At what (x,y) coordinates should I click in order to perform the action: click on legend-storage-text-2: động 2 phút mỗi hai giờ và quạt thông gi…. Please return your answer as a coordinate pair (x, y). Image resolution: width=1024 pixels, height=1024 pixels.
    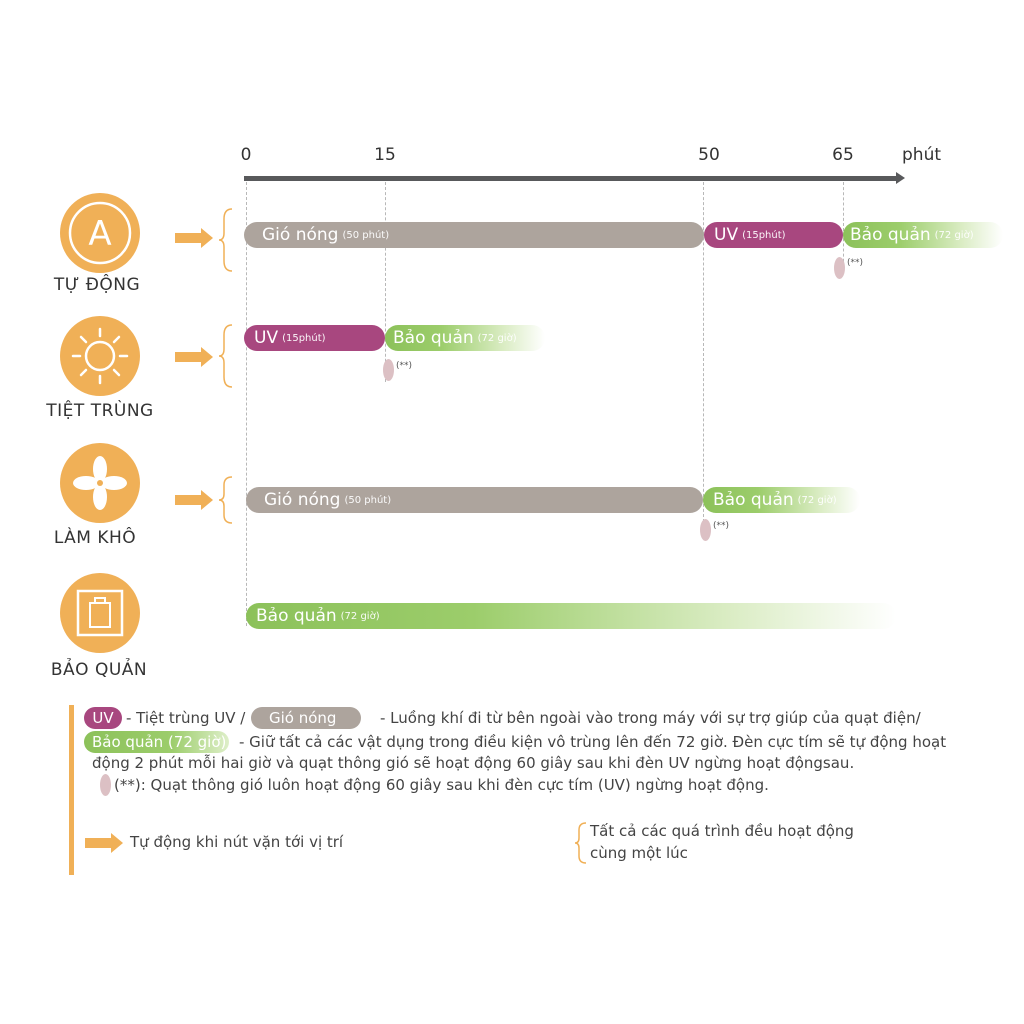
    Looking at the image, I should click on (473, 763).